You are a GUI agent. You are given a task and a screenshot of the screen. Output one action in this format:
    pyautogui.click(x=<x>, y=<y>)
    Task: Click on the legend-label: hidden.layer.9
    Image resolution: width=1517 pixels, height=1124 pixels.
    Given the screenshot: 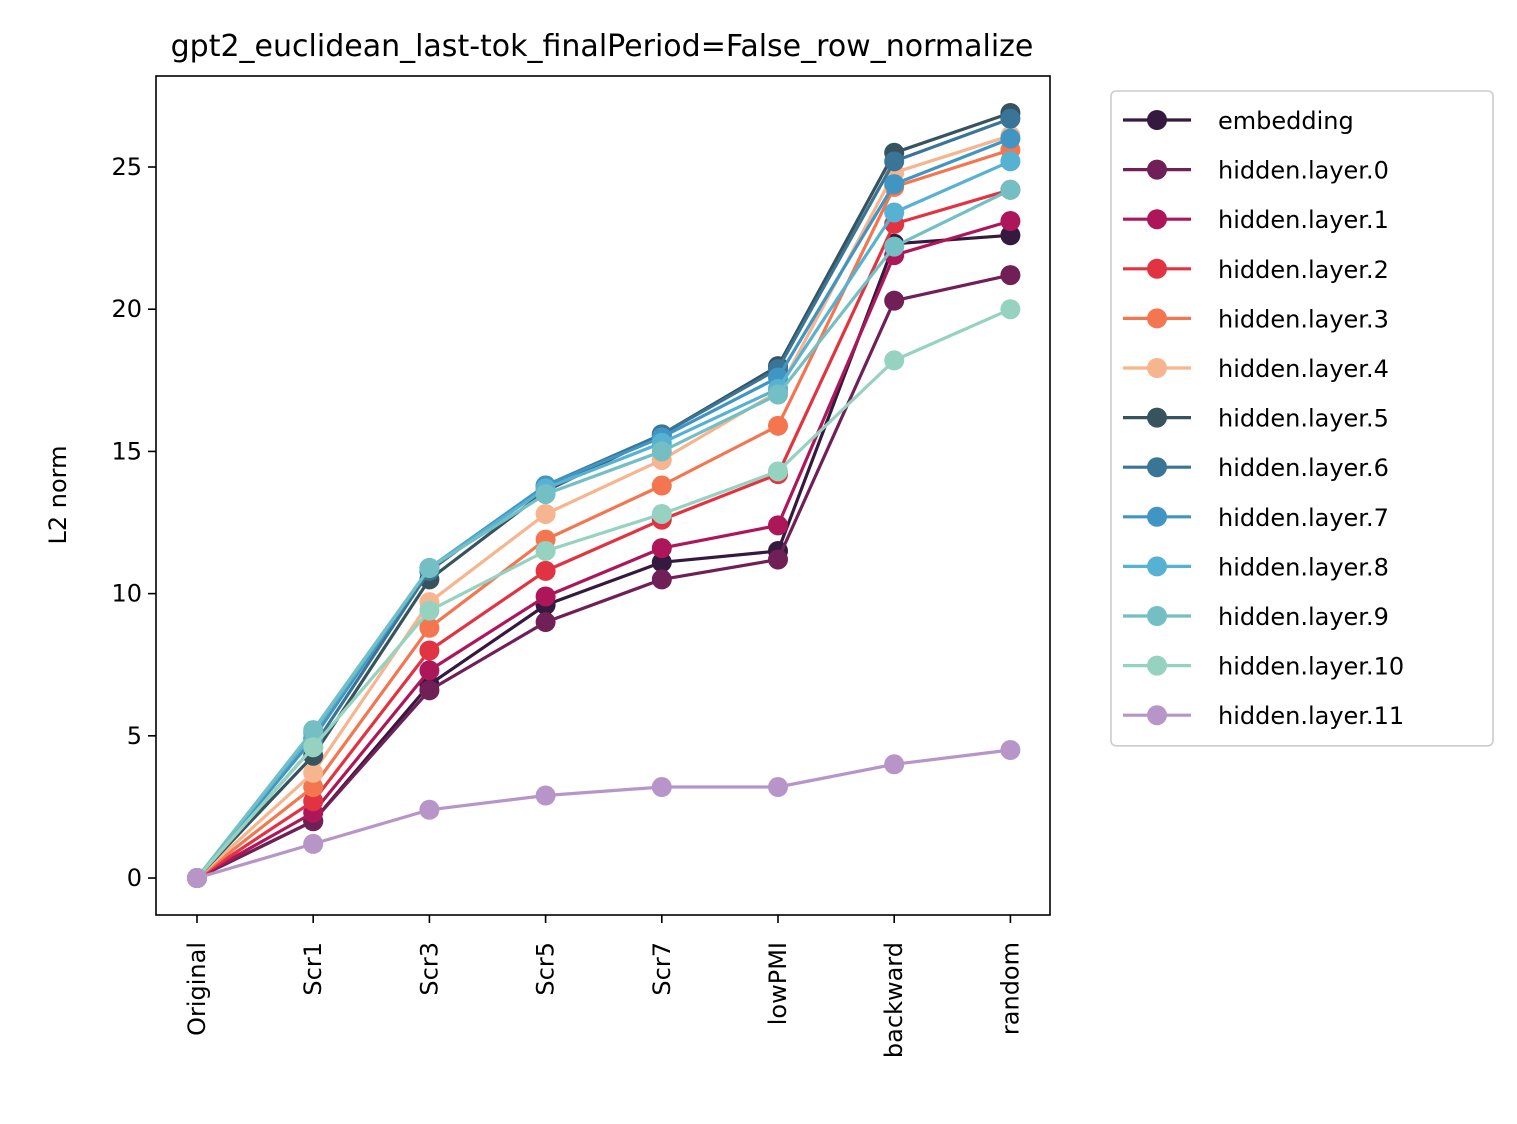 What is the action you would take?
    pyautogui.click(x=1303, y=617)
    